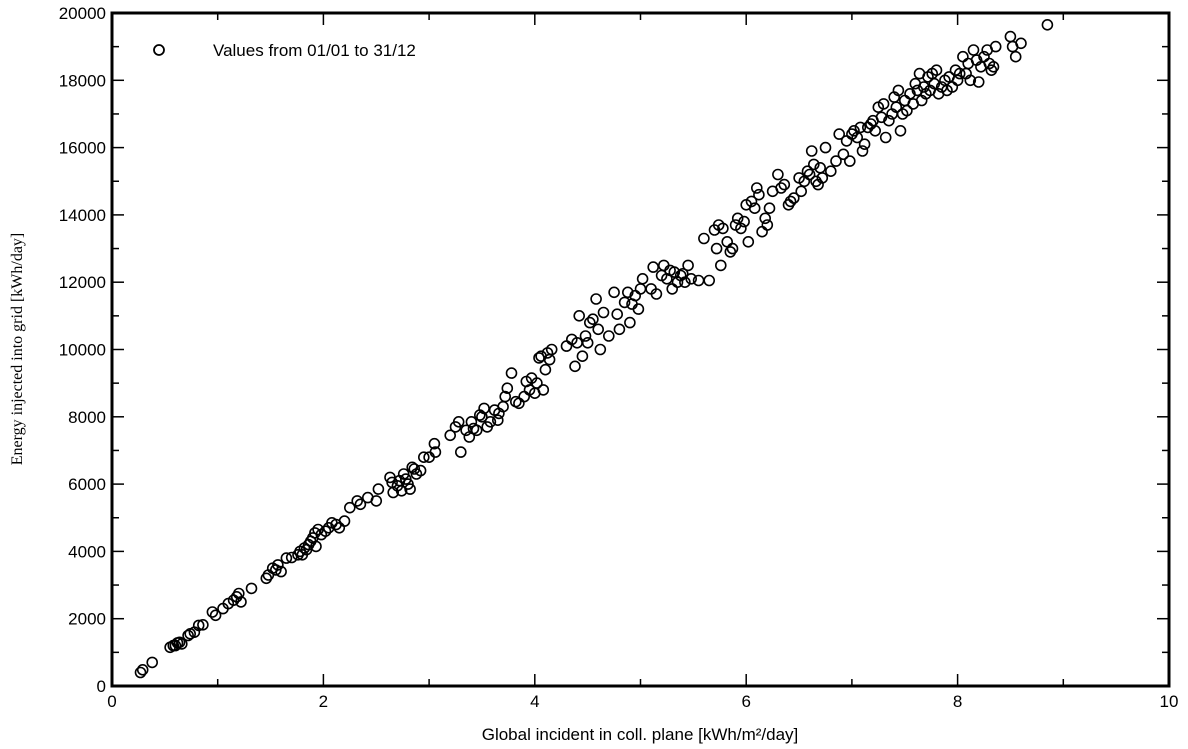 The width and height of the screenshot is (1188, 749). What do you see at coordinates (159, 50) in the screenshot?
I see `legend-marker` at bounding box center [159, 50].